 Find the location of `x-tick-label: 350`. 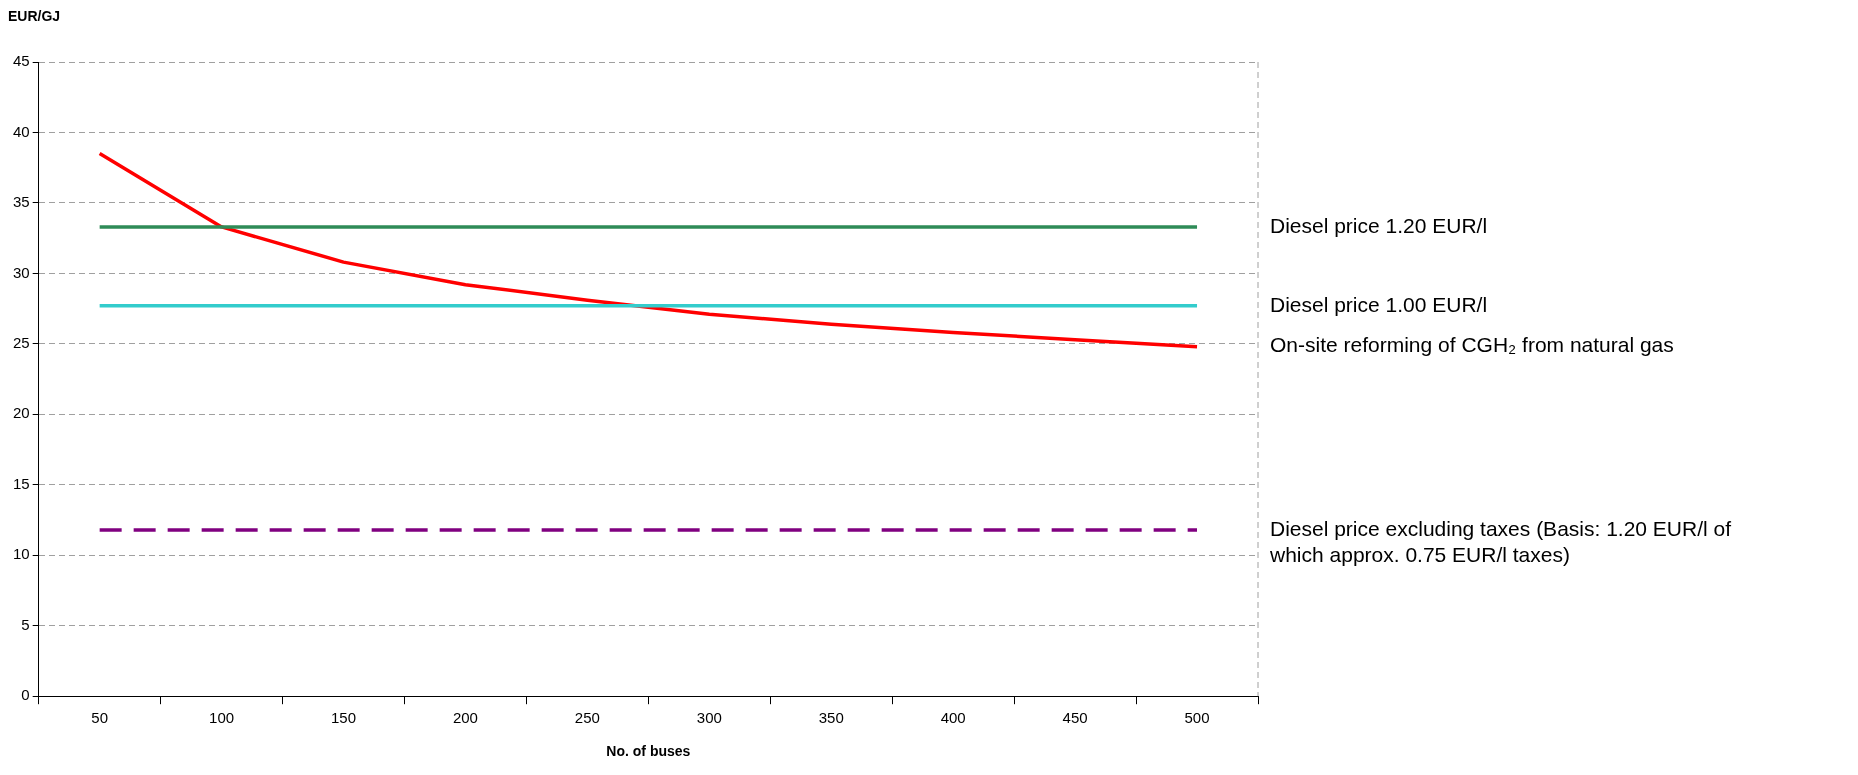

x-tick-label: 350 is located at coordinates (831, 718).